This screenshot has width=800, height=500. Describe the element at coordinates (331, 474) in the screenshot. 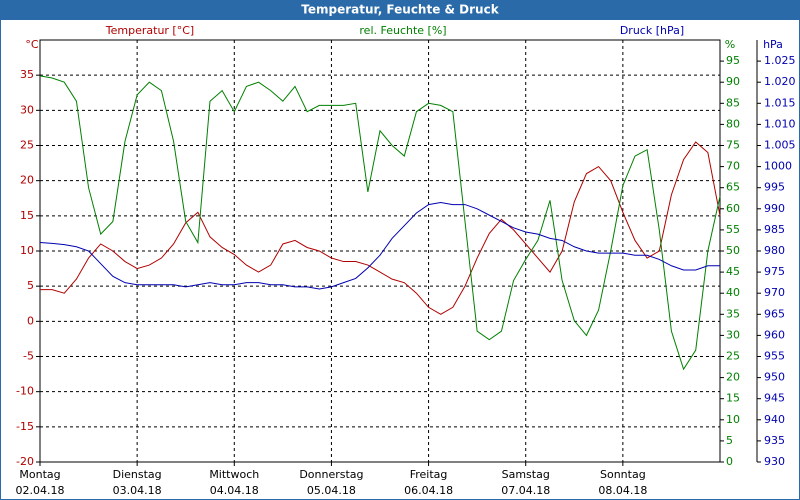

I see `x-tick-label: Donnerstag` at that location.